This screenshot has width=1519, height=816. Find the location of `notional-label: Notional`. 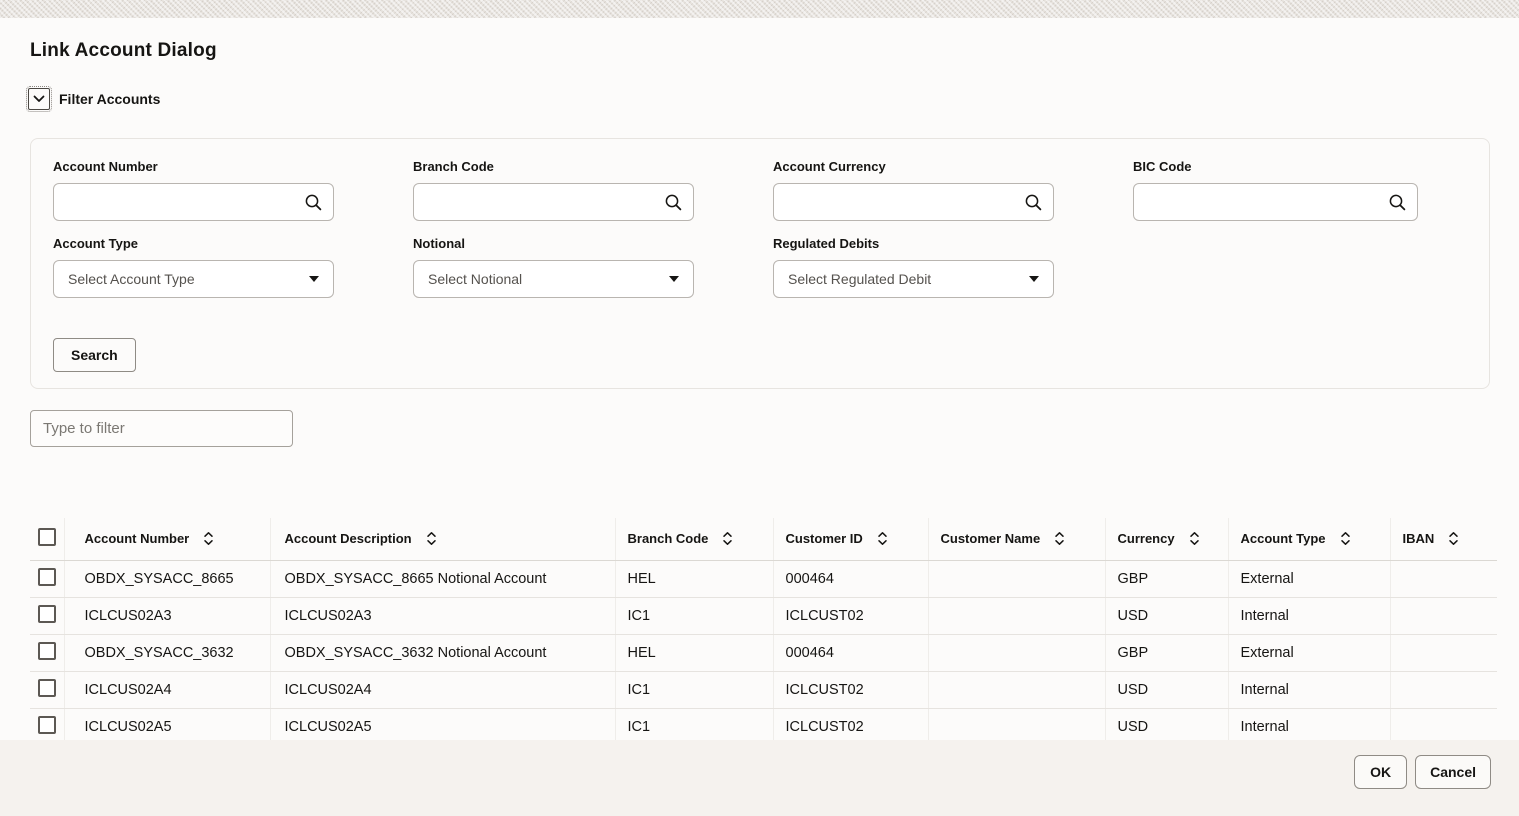

notional-label: Notional is located at coordinates (439, 243).